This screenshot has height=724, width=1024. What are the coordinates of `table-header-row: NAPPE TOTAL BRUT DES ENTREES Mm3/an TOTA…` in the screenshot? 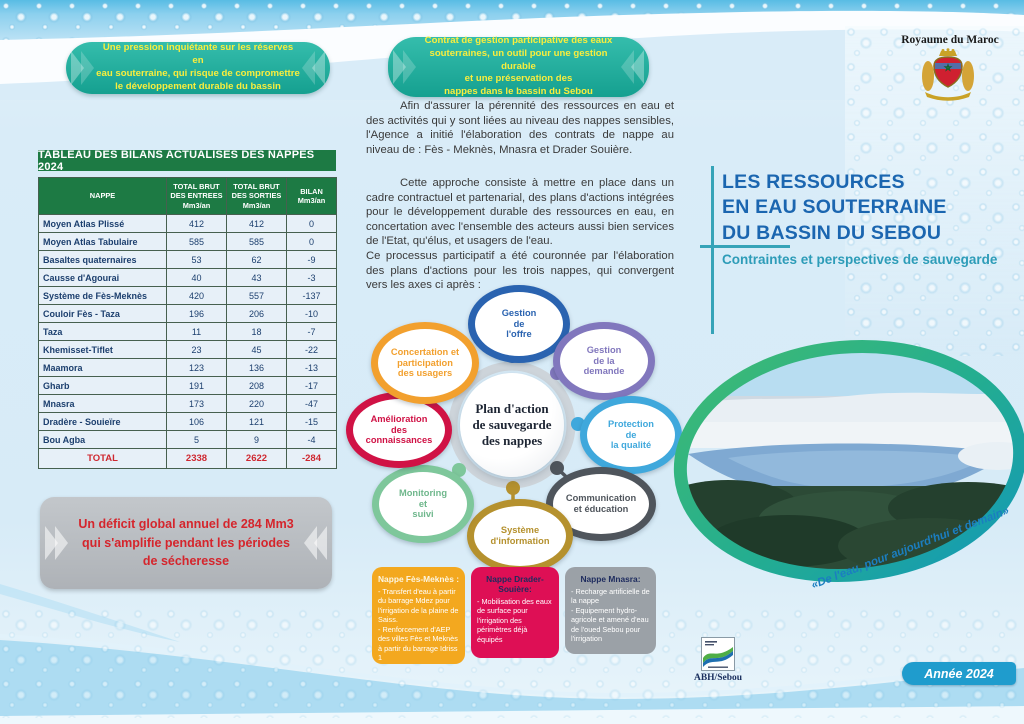 It's located at (187, 196).